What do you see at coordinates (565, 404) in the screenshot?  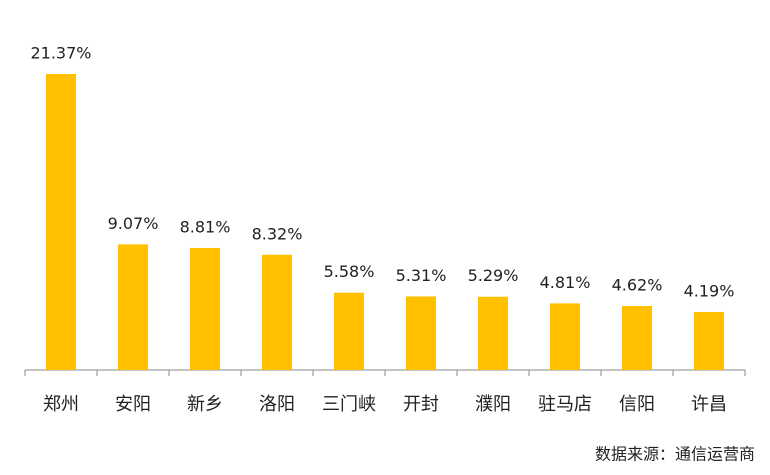 I see `x-tick-label: 驻马店` at bounding box center [565, 404].